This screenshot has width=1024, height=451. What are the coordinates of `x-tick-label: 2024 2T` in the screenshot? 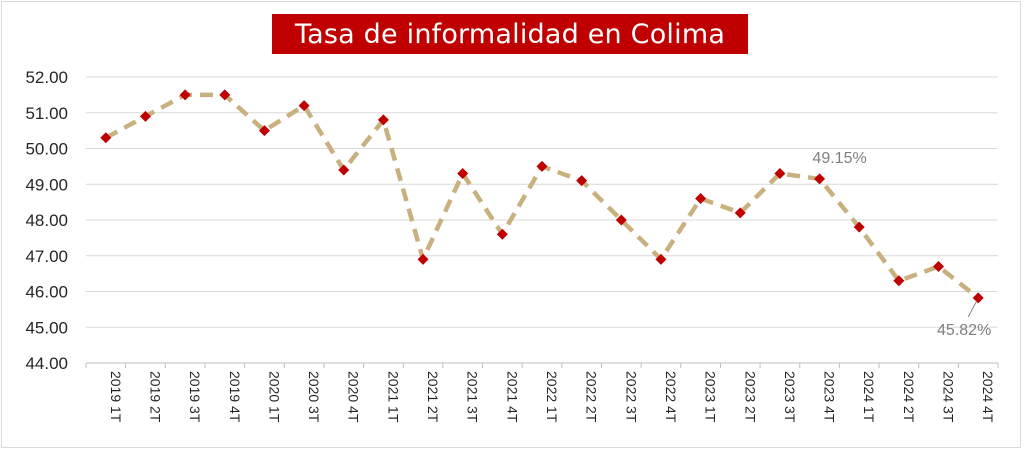 It's located at (909, 397).